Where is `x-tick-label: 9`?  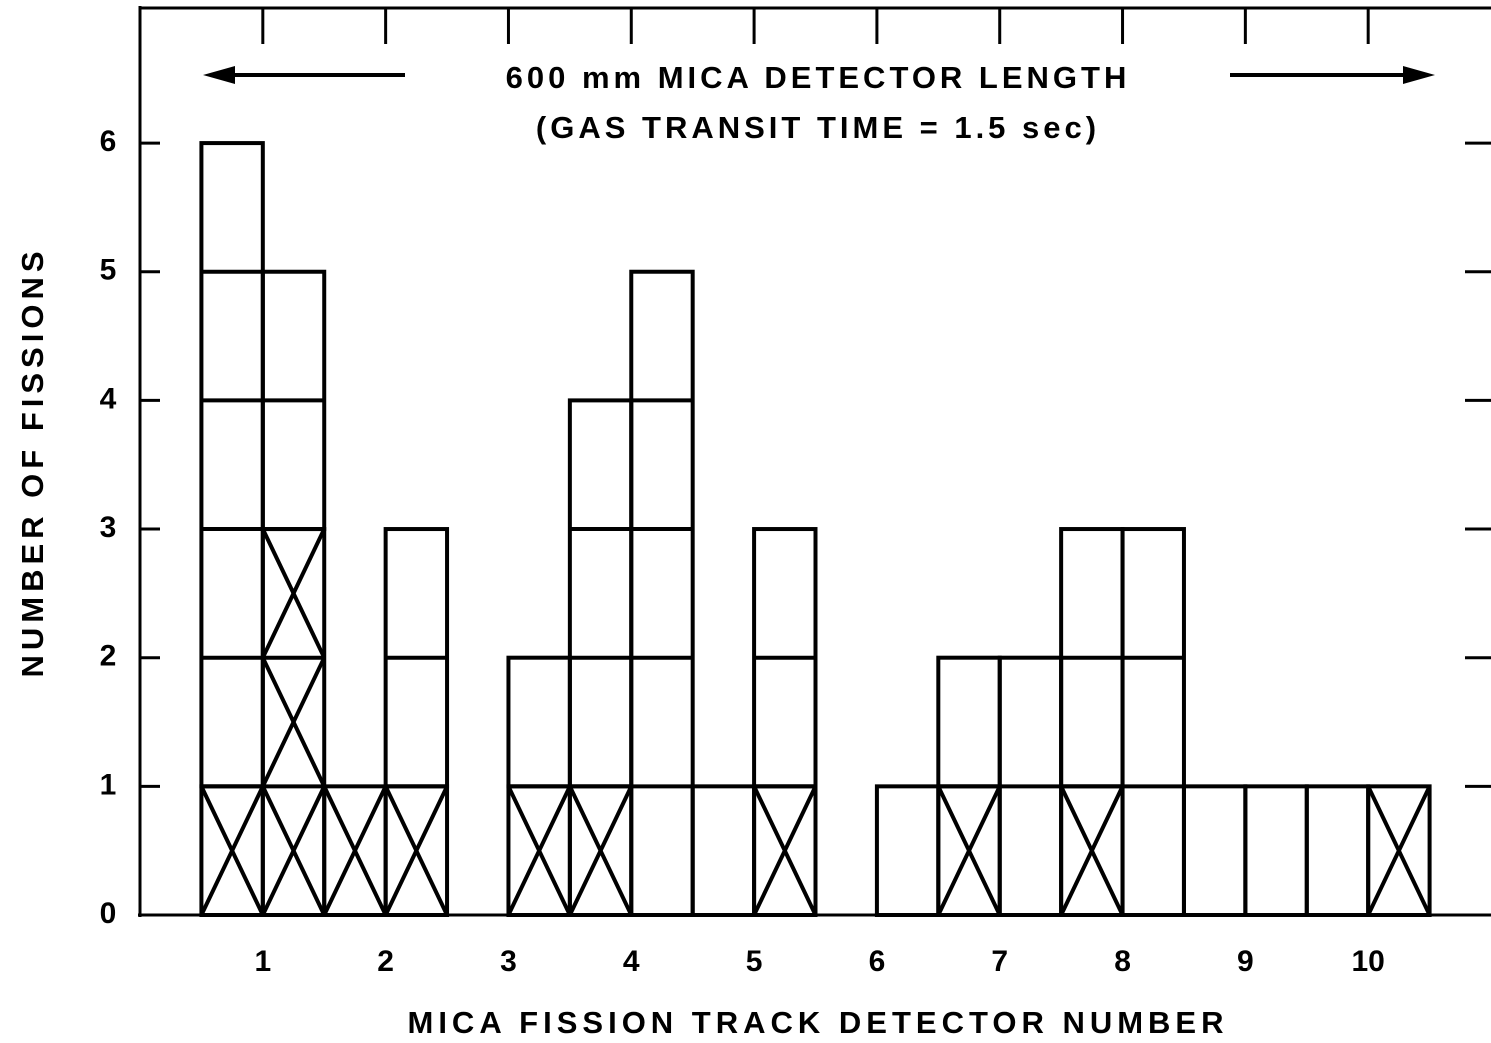 x-tick-label: 9 is located at coordinates (1245, 961).